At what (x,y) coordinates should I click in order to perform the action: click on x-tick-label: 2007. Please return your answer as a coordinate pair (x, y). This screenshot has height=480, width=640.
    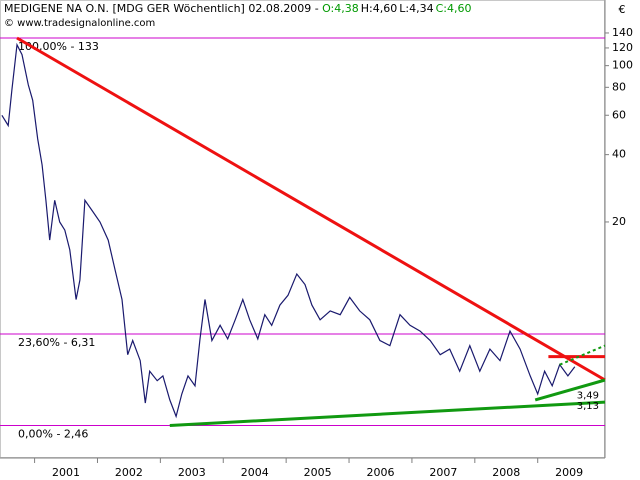
    Looking at the image, I should click on (443, 472).